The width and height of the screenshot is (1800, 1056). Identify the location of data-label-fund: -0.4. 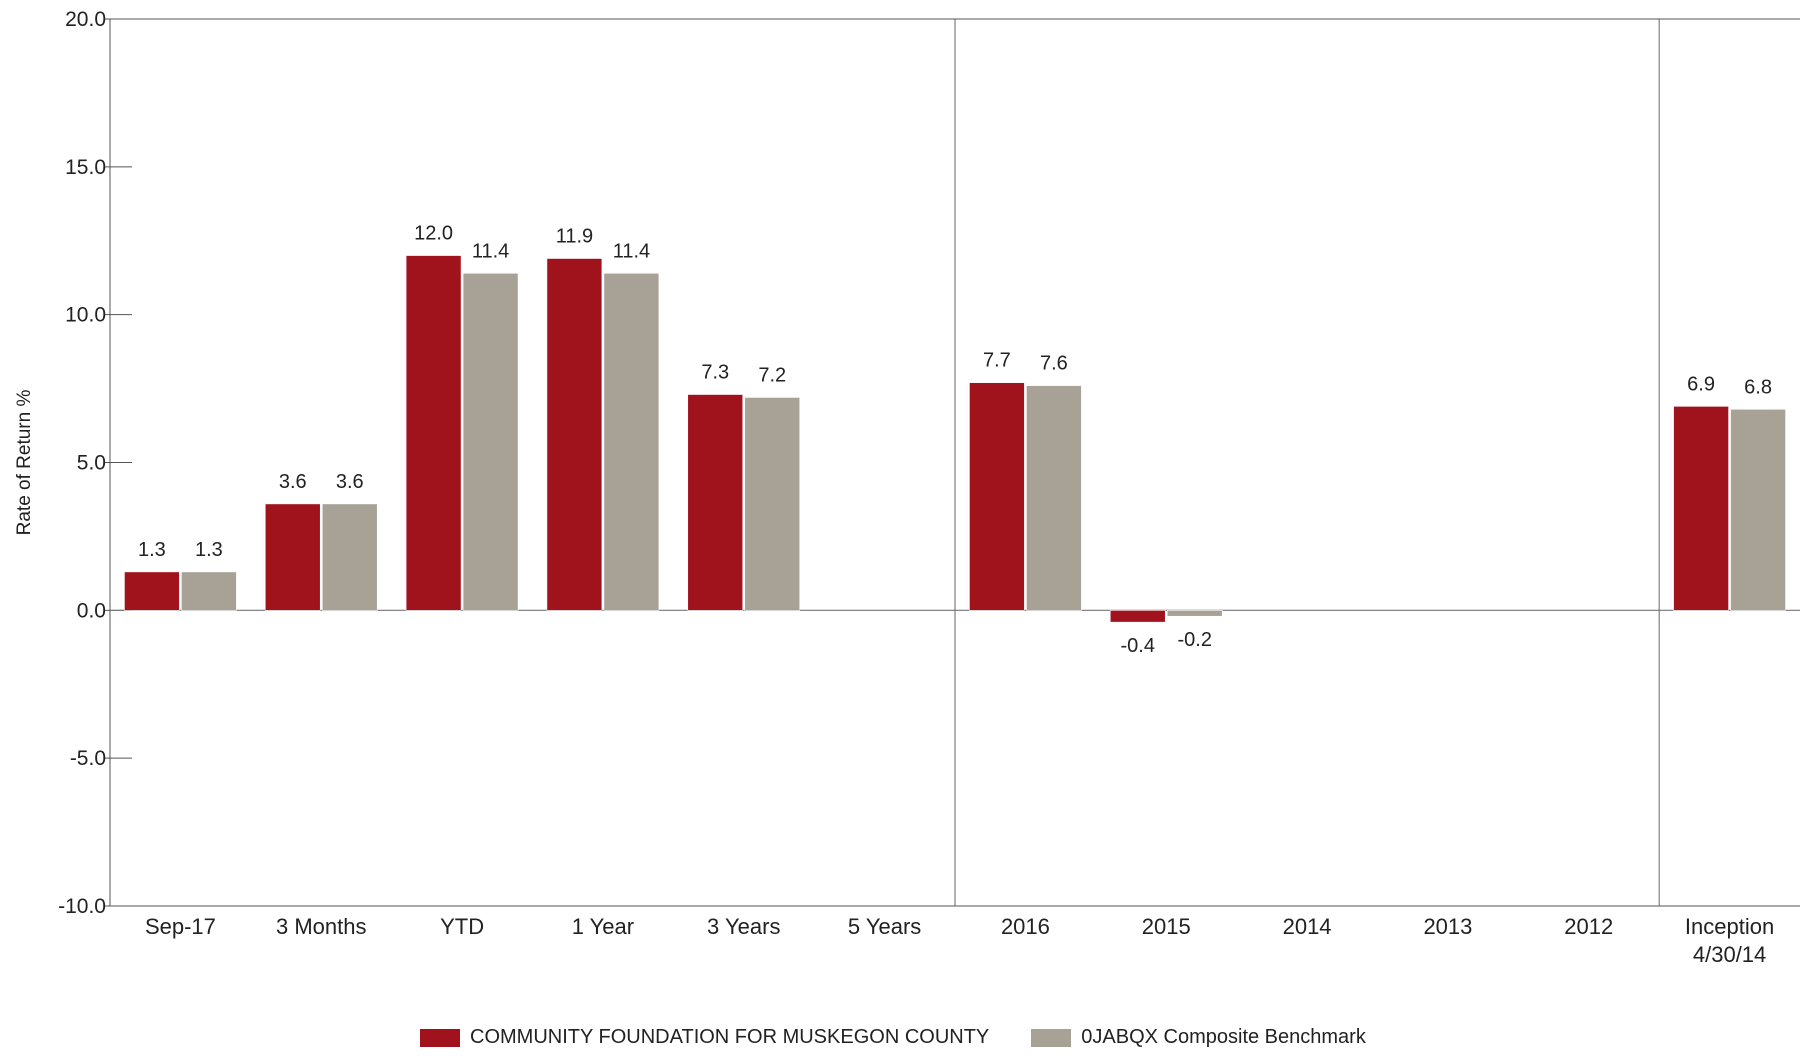
(1138, 646).